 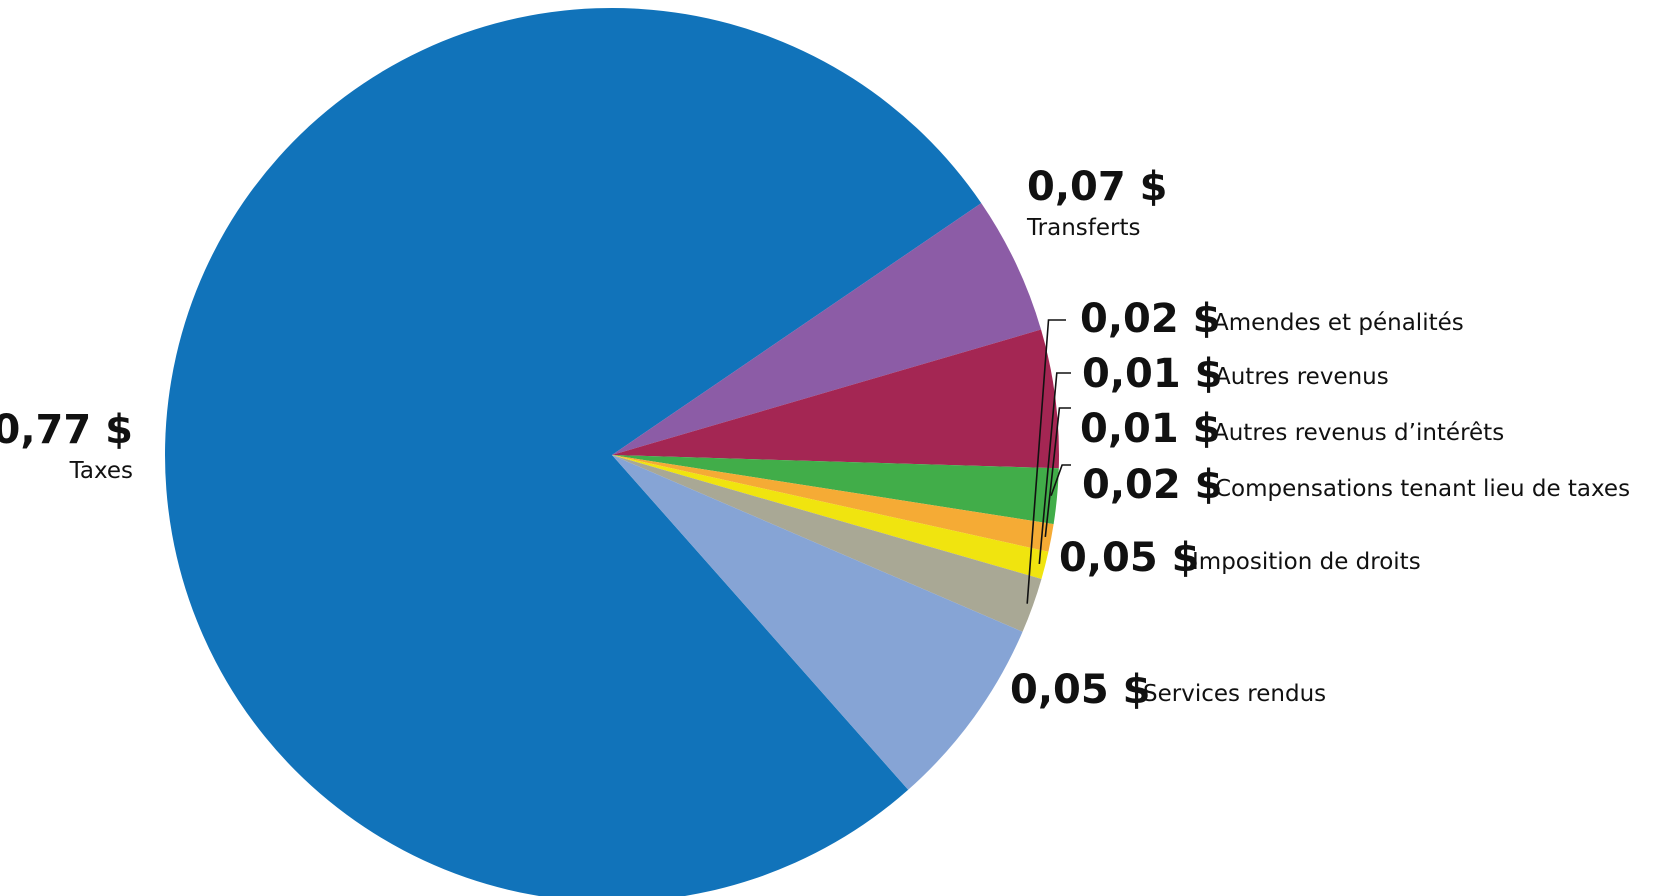 I want to click on label-autres-revenus-name: Autres revenus, so click(x=1302, y=377).